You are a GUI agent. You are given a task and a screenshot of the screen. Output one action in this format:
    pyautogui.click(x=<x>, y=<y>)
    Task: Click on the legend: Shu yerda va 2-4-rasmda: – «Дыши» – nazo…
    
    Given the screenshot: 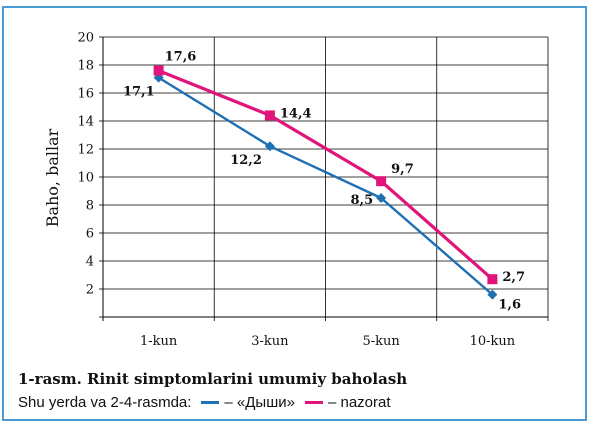 What is the action you would take?
    pyautogui.click(x=204, y=402)
    